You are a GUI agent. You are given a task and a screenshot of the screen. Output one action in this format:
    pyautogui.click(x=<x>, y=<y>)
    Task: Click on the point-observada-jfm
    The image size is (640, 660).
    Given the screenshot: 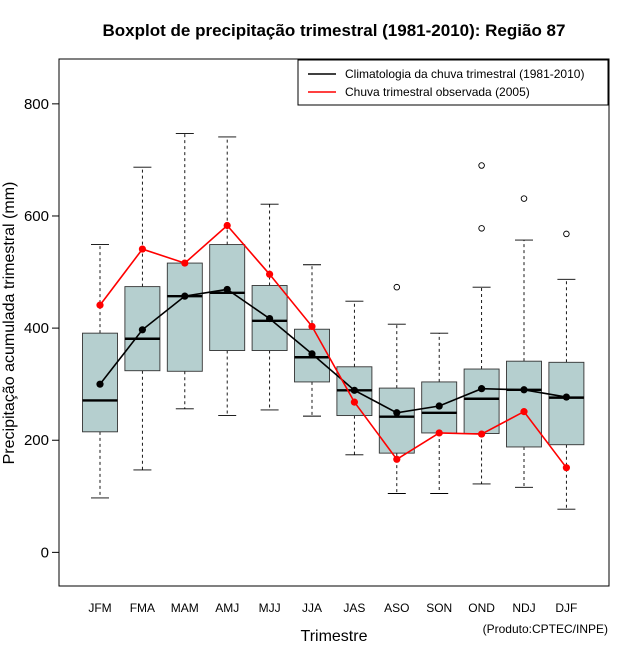 What is the action you would take?
    pyautogui.click(x=100, y=305)
    